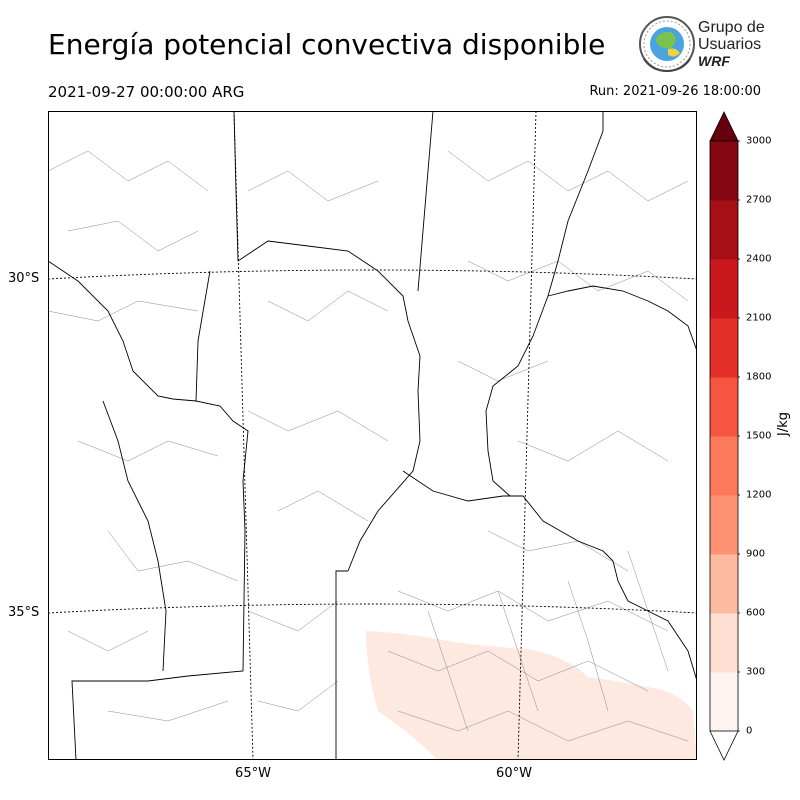 The width and height of the screenshot is (800, 800). Describe the element at coordinates (724, 126) in the screenshot. I see `colorbar-over-arrow` at that location.